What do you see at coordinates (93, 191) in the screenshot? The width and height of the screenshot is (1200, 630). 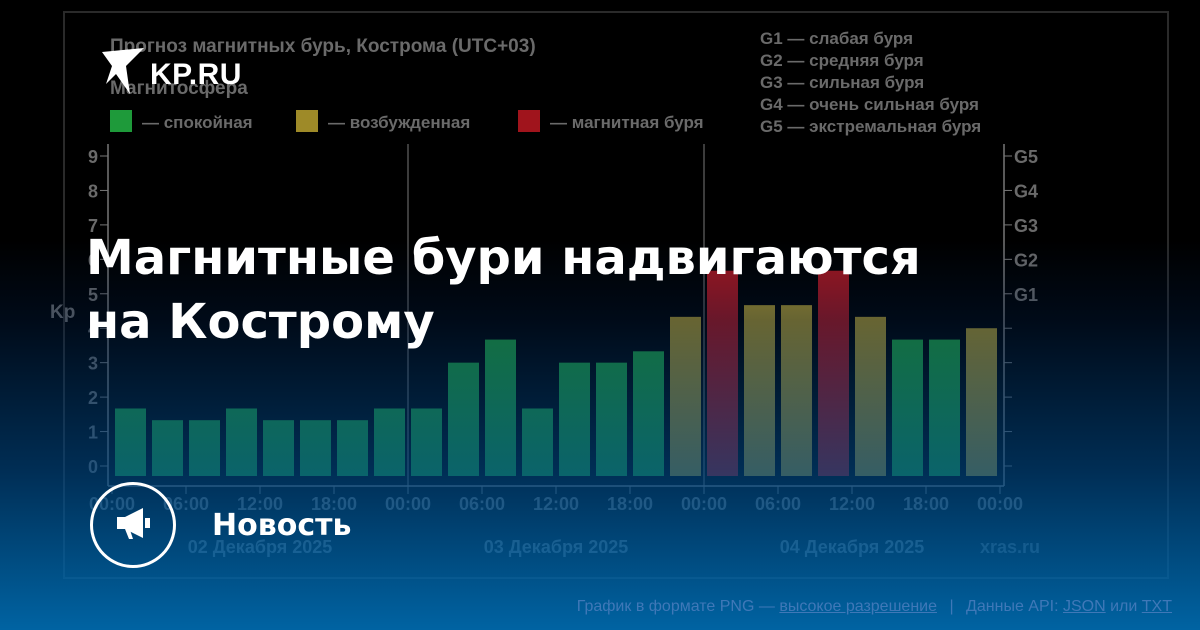 I see `y-tick-label: 8` at bounding box center [93, 191].